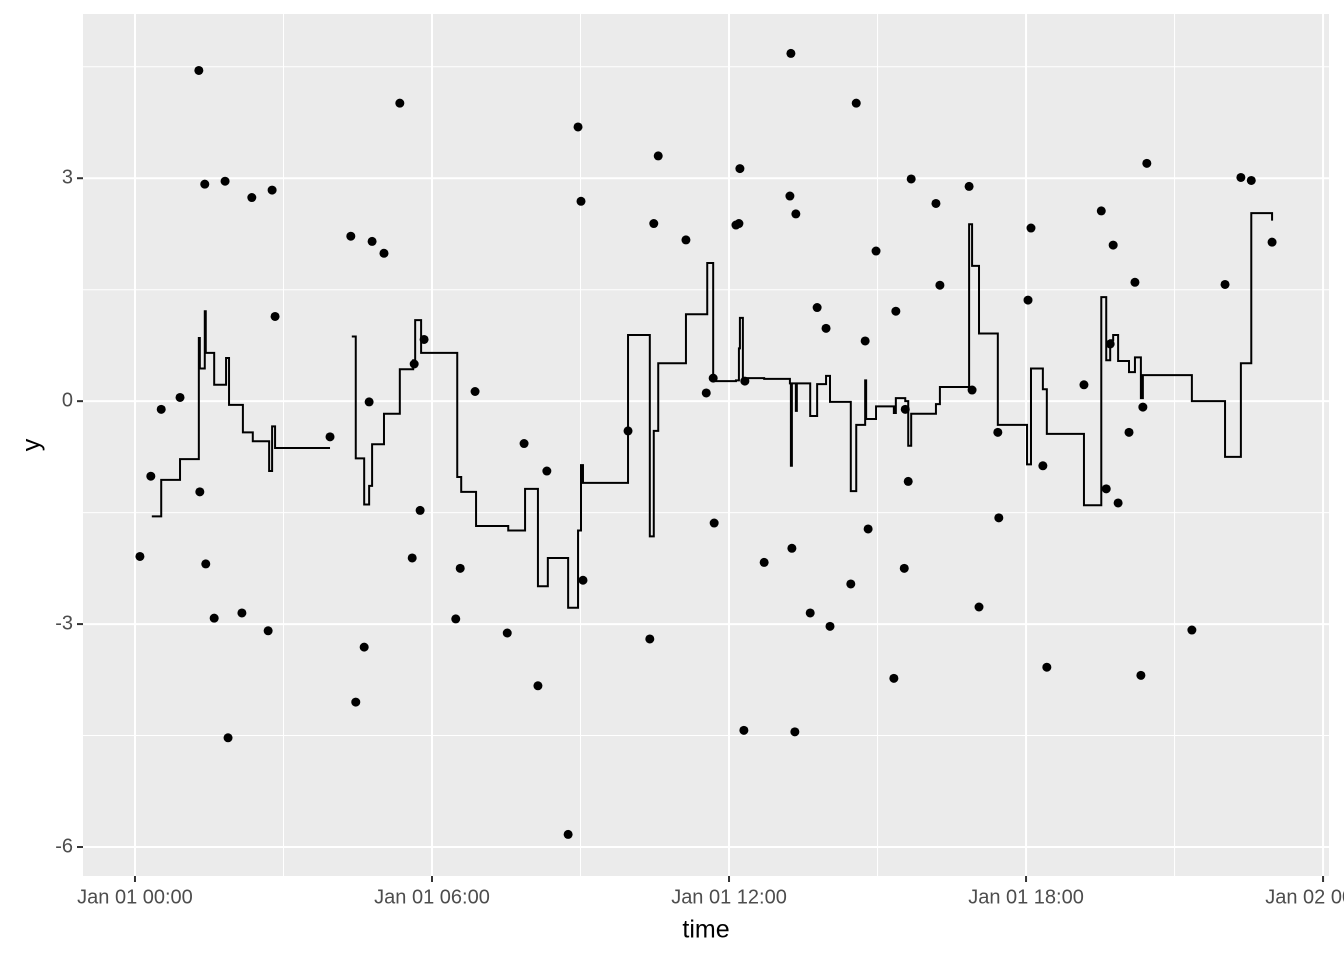 The width and height of the screenshot is (1344, 960). Describe the element at coordinates (1304, 897) in the screenshot. I see `x-tick-label: Jan 02 00:00` at that location.